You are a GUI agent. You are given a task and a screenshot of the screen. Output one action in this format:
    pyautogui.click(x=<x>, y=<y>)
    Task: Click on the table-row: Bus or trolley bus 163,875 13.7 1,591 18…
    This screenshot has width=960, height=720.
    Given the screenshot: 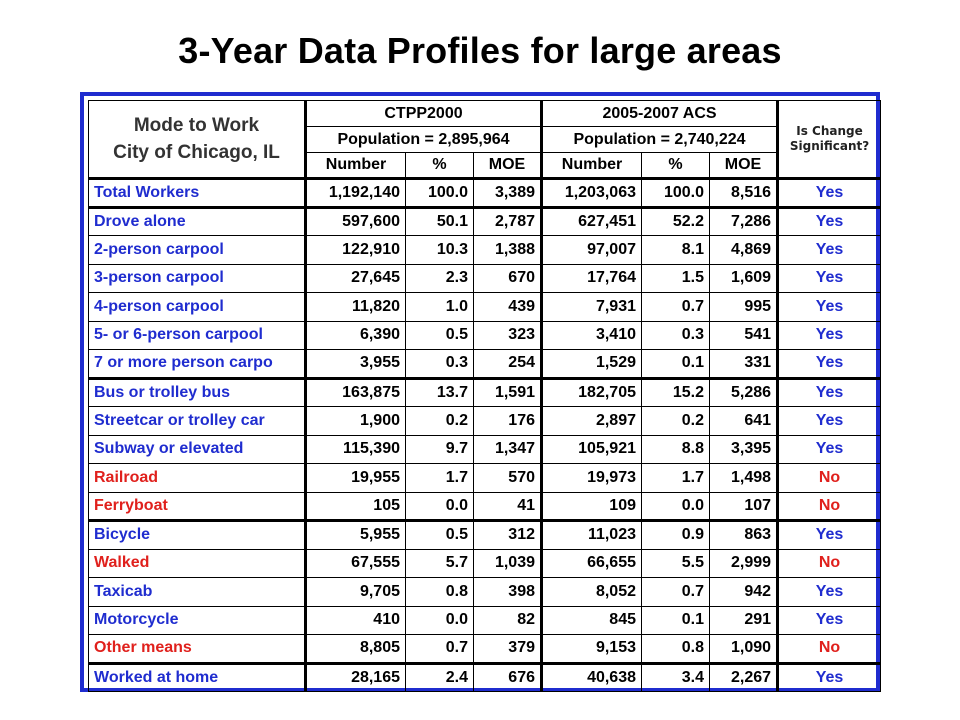 What is the action you would take?
    pyautogui.click(x=485, y=391)
    